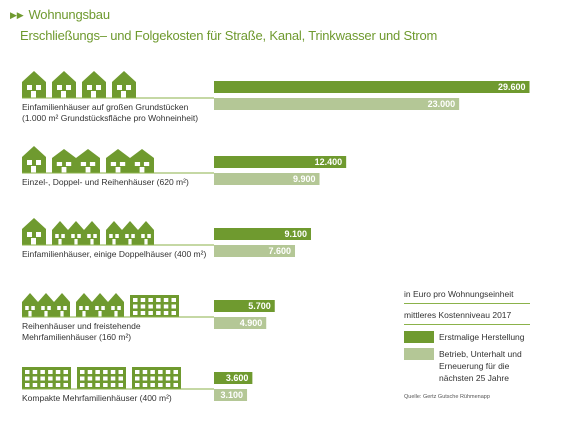  I want to click on section-title-text: Wohnungsbau, so click(69, 14).